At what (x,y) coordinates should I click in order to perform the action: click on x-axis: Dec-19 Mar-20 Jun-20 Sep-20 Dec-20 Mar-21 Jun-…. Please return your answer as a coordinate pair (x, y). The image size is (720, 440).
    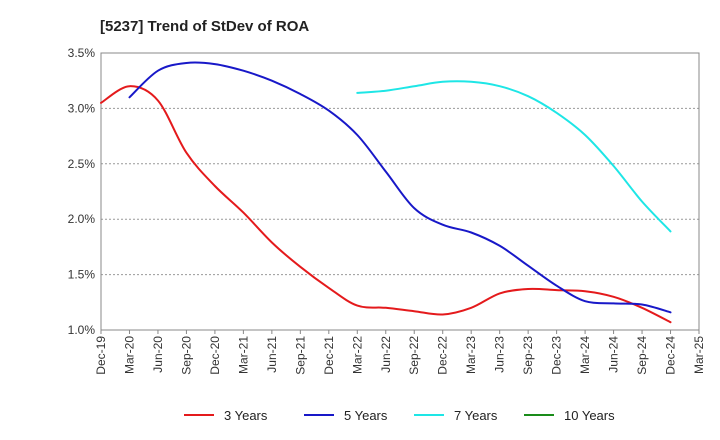
    Looking at the image, I should click on (400, 352).